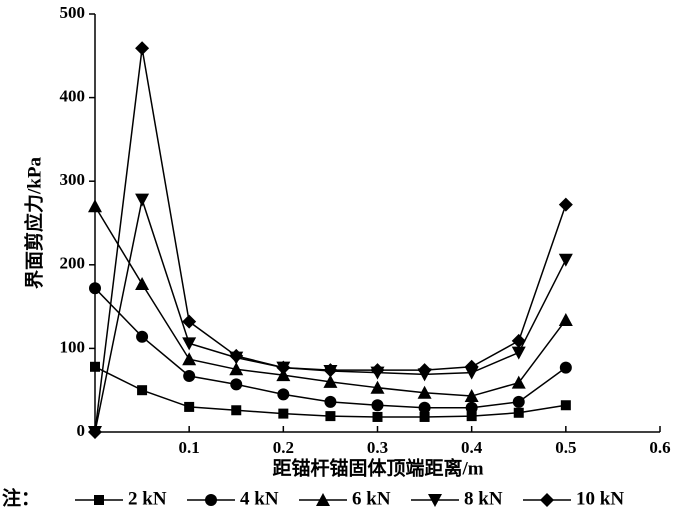 This screenshot has height=516, width=700. Describe the element at coordinates (659, 447) in the screenshot. I see `x-tick-label: 0.6` at that location.